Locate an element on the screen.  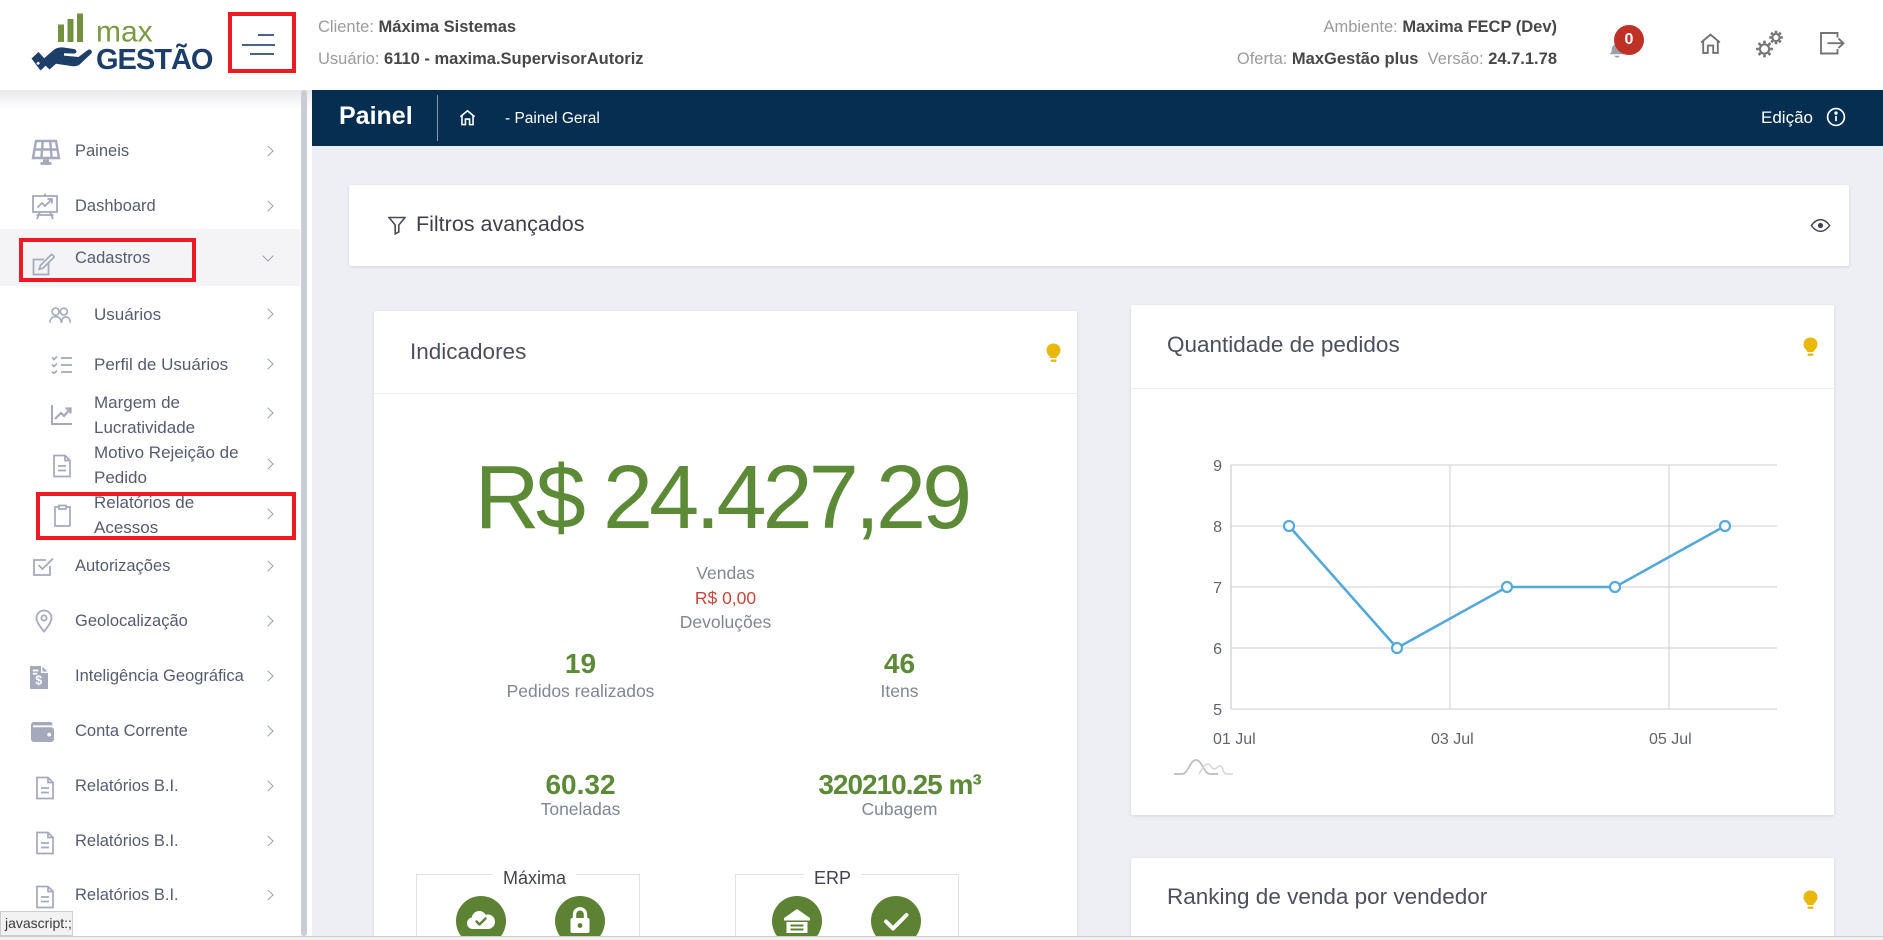
svg-text: 7 is located at coordinates (1217, 588).